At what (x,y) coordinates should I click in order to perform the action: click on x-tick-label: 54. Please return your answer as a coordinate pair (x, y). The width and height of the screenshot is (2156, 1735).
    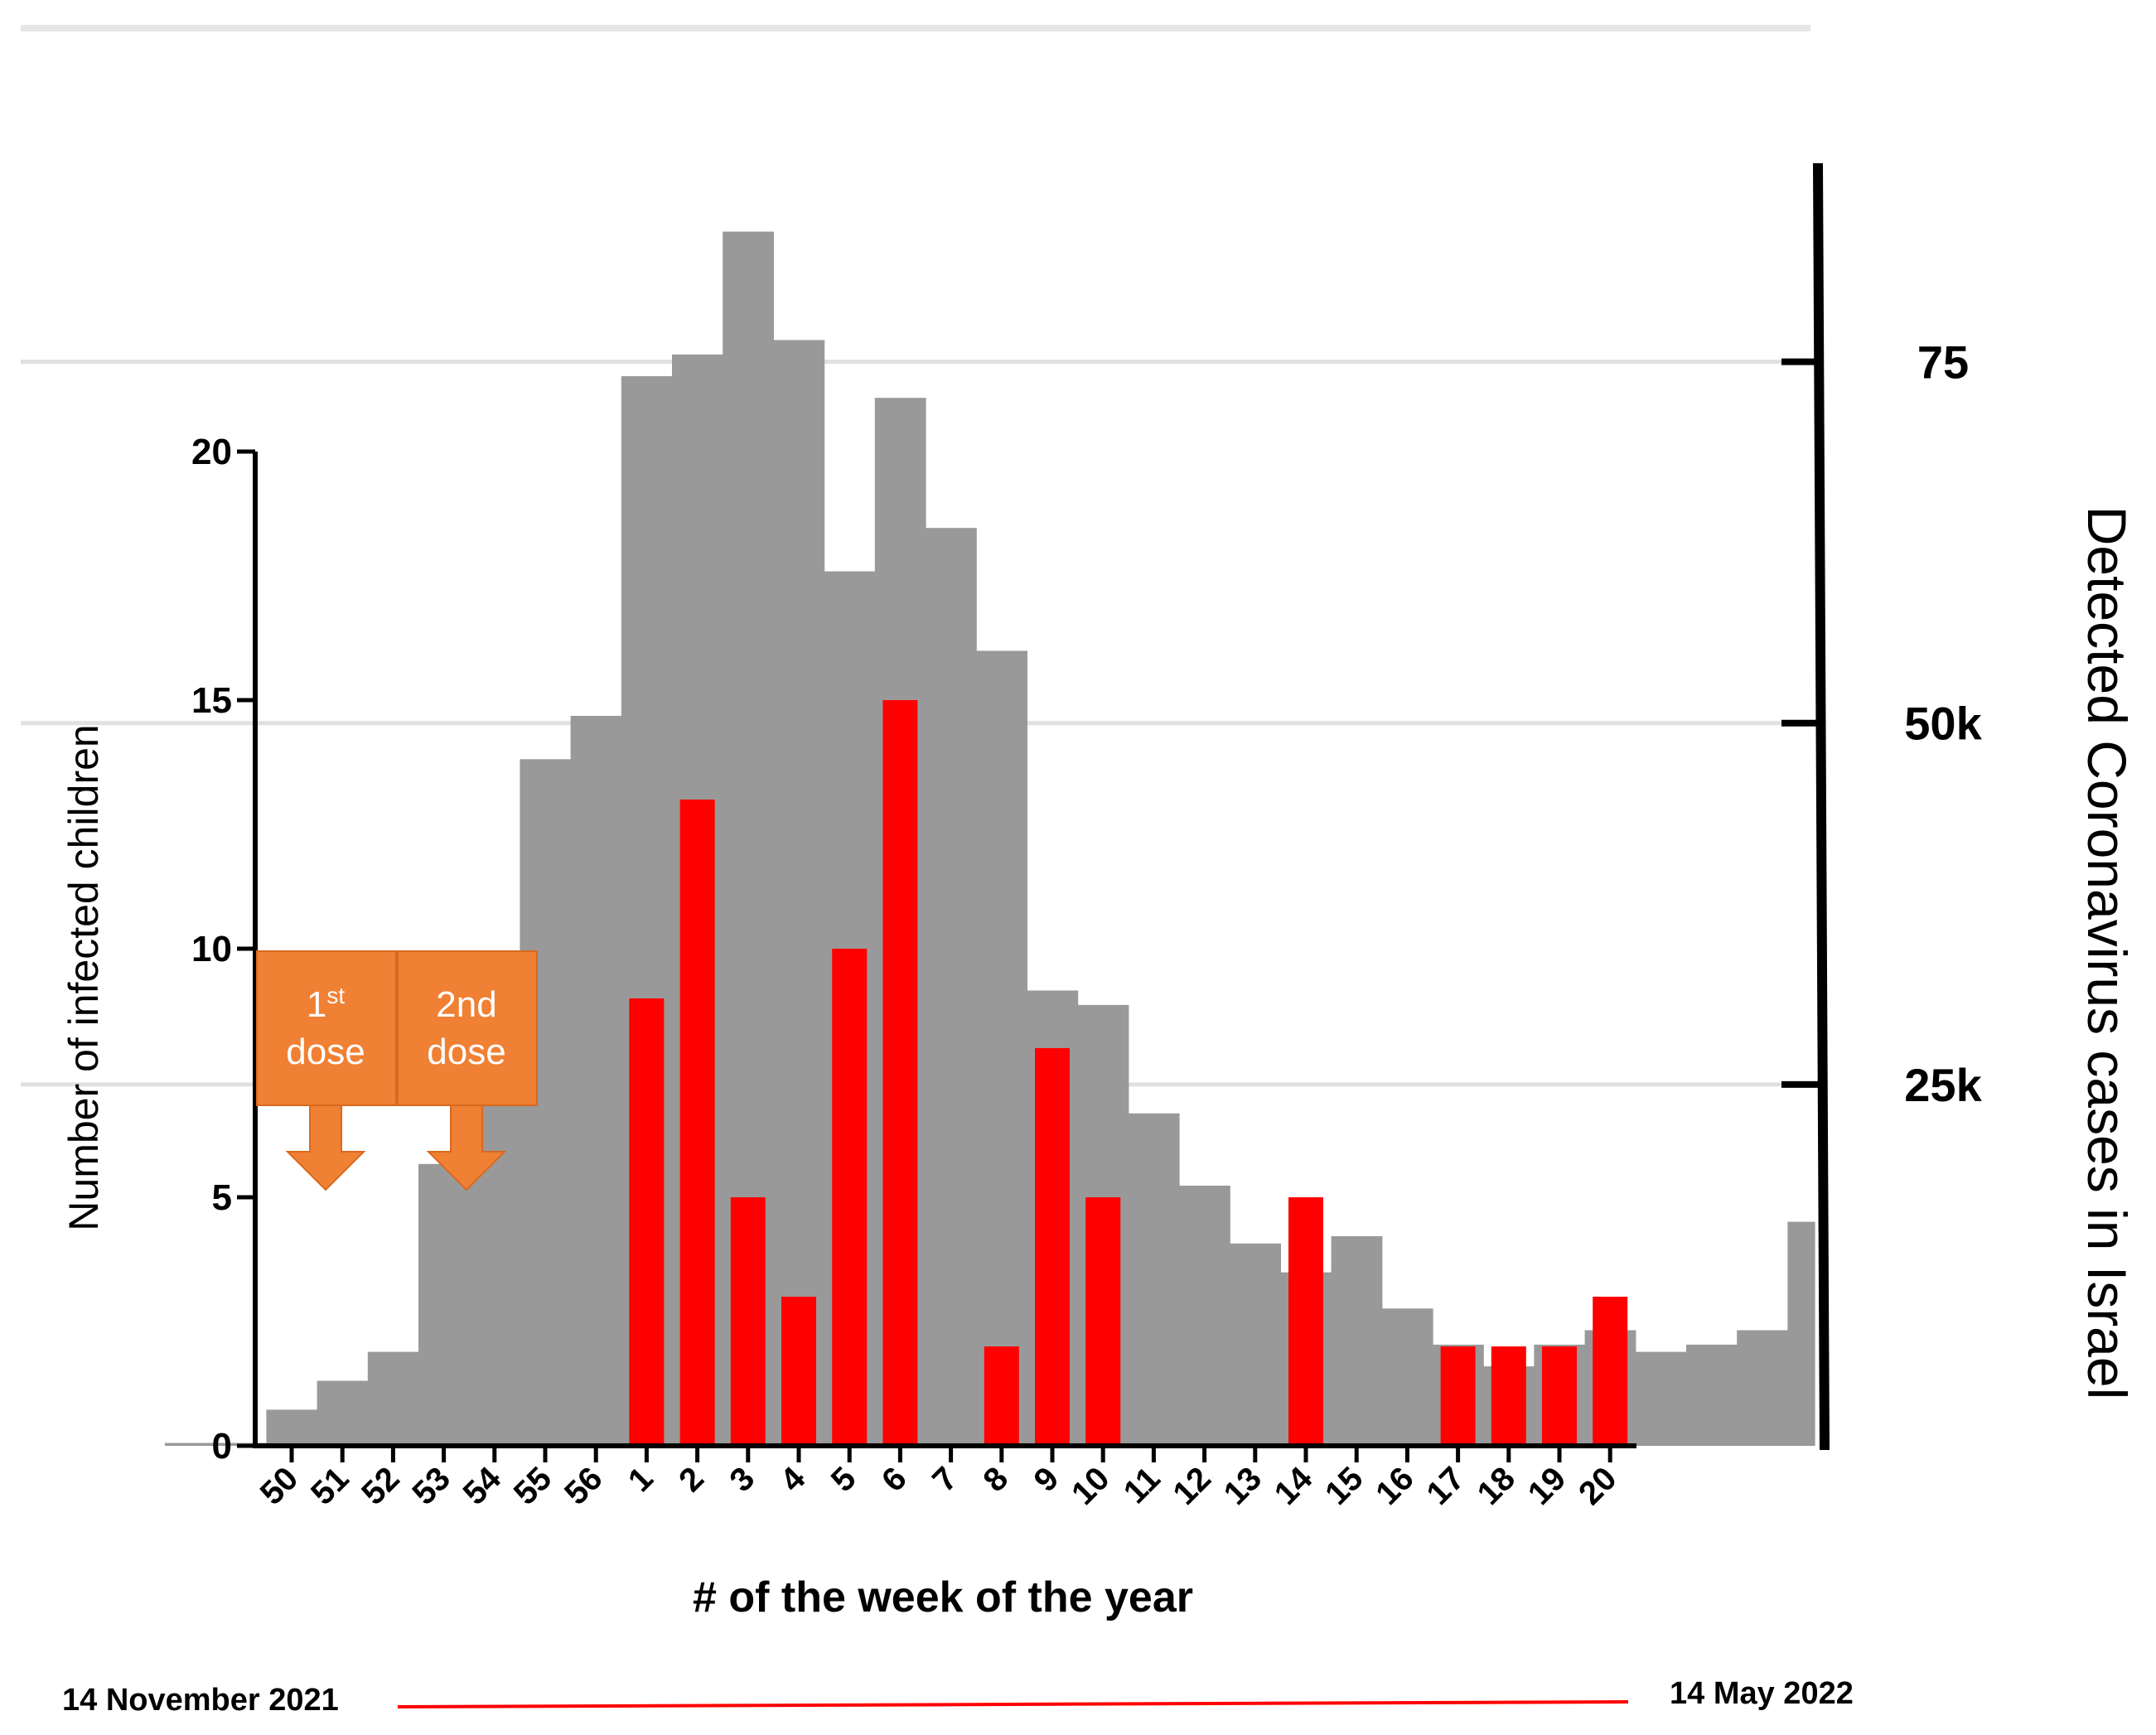
    Looking at the image, I should click on (483, 1486).